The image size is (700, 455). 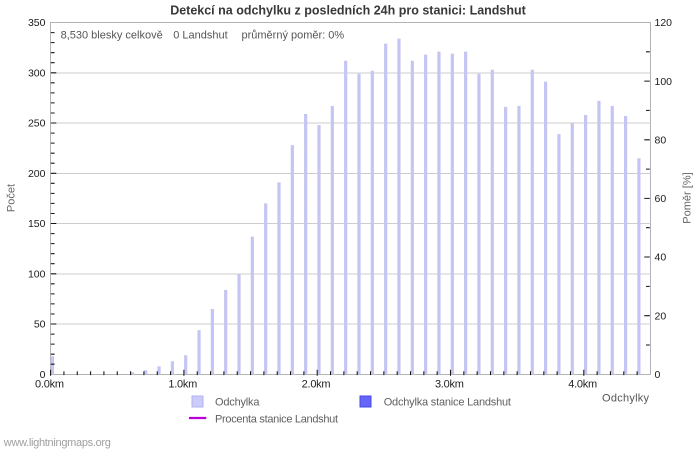 What do you see at coordinates (661, 141) in the screenshot?
I see `svg-text: 80` at bounding box center [661, 141].